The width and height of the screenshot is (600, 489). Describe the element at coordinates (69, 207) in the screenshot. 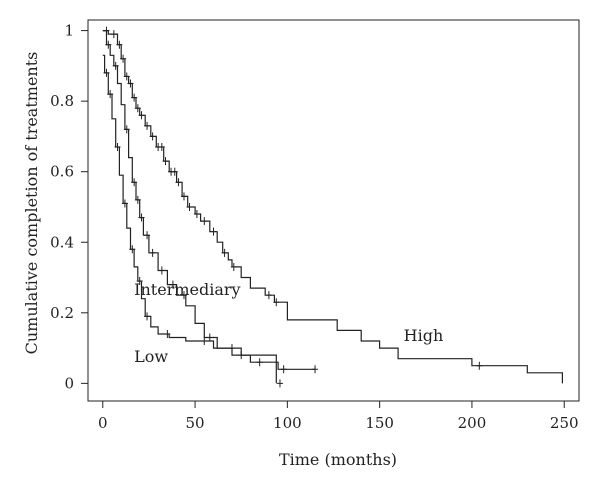

I see `y-axis: 0 0.2 0.4 0.6 0.8 1` at that location.